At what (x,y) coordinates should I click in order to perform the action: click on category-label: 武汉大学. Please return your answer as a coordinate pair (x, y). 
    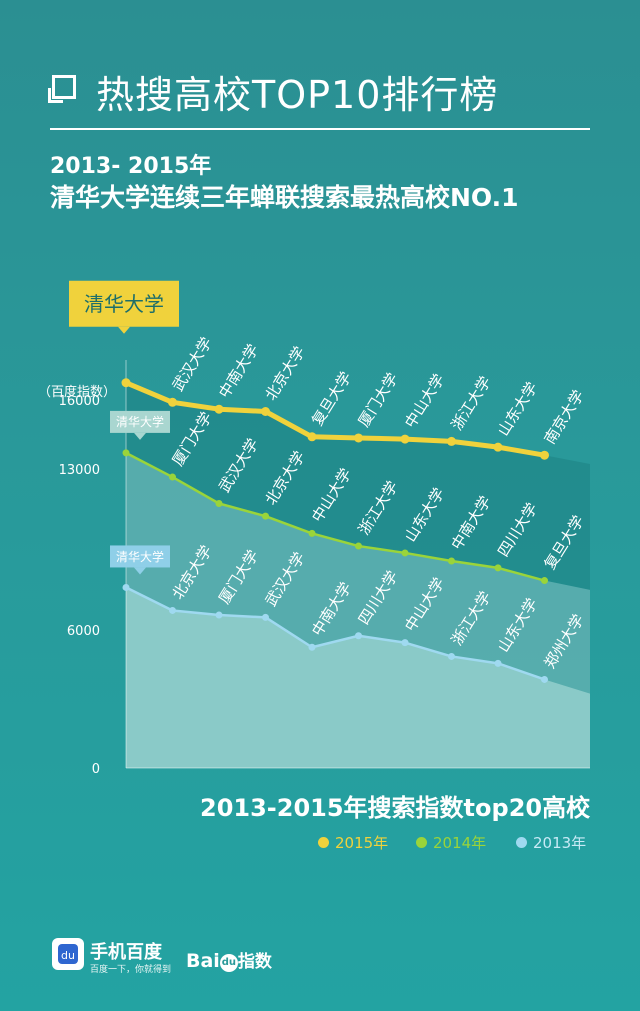
    Looking at the image, I should click on (192, 364).